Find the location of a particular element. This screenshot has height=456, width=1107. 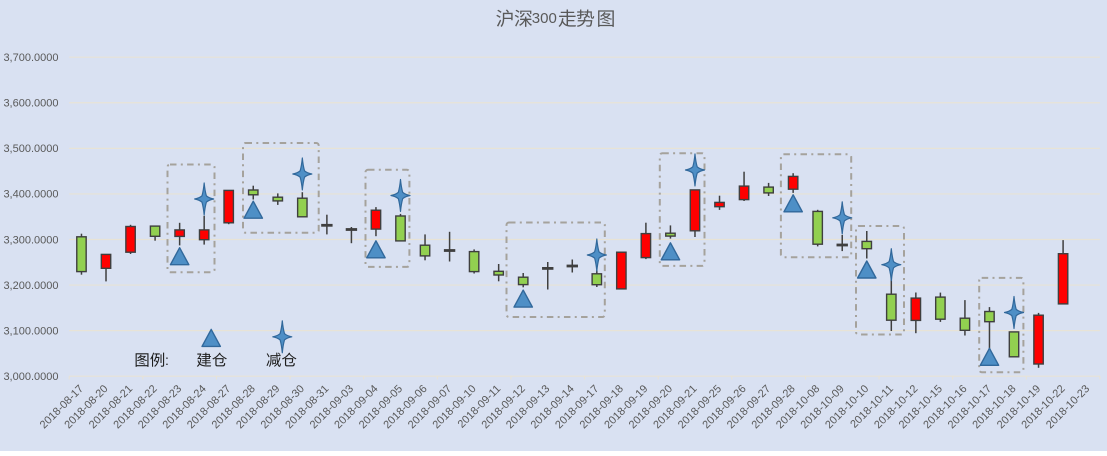

svg-text: 300 is located at coordinates (544, 18).